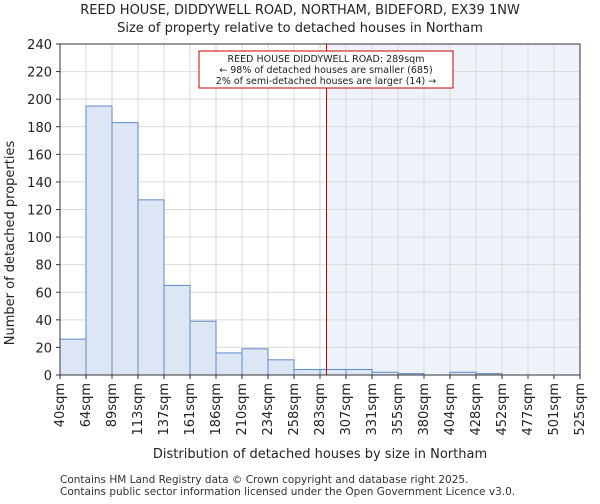 The image size is (600, 504). I want to click on annotation-line-1: REED HOUSE DIDDYWELL ROAD: 289sqm, so click(326, 59).